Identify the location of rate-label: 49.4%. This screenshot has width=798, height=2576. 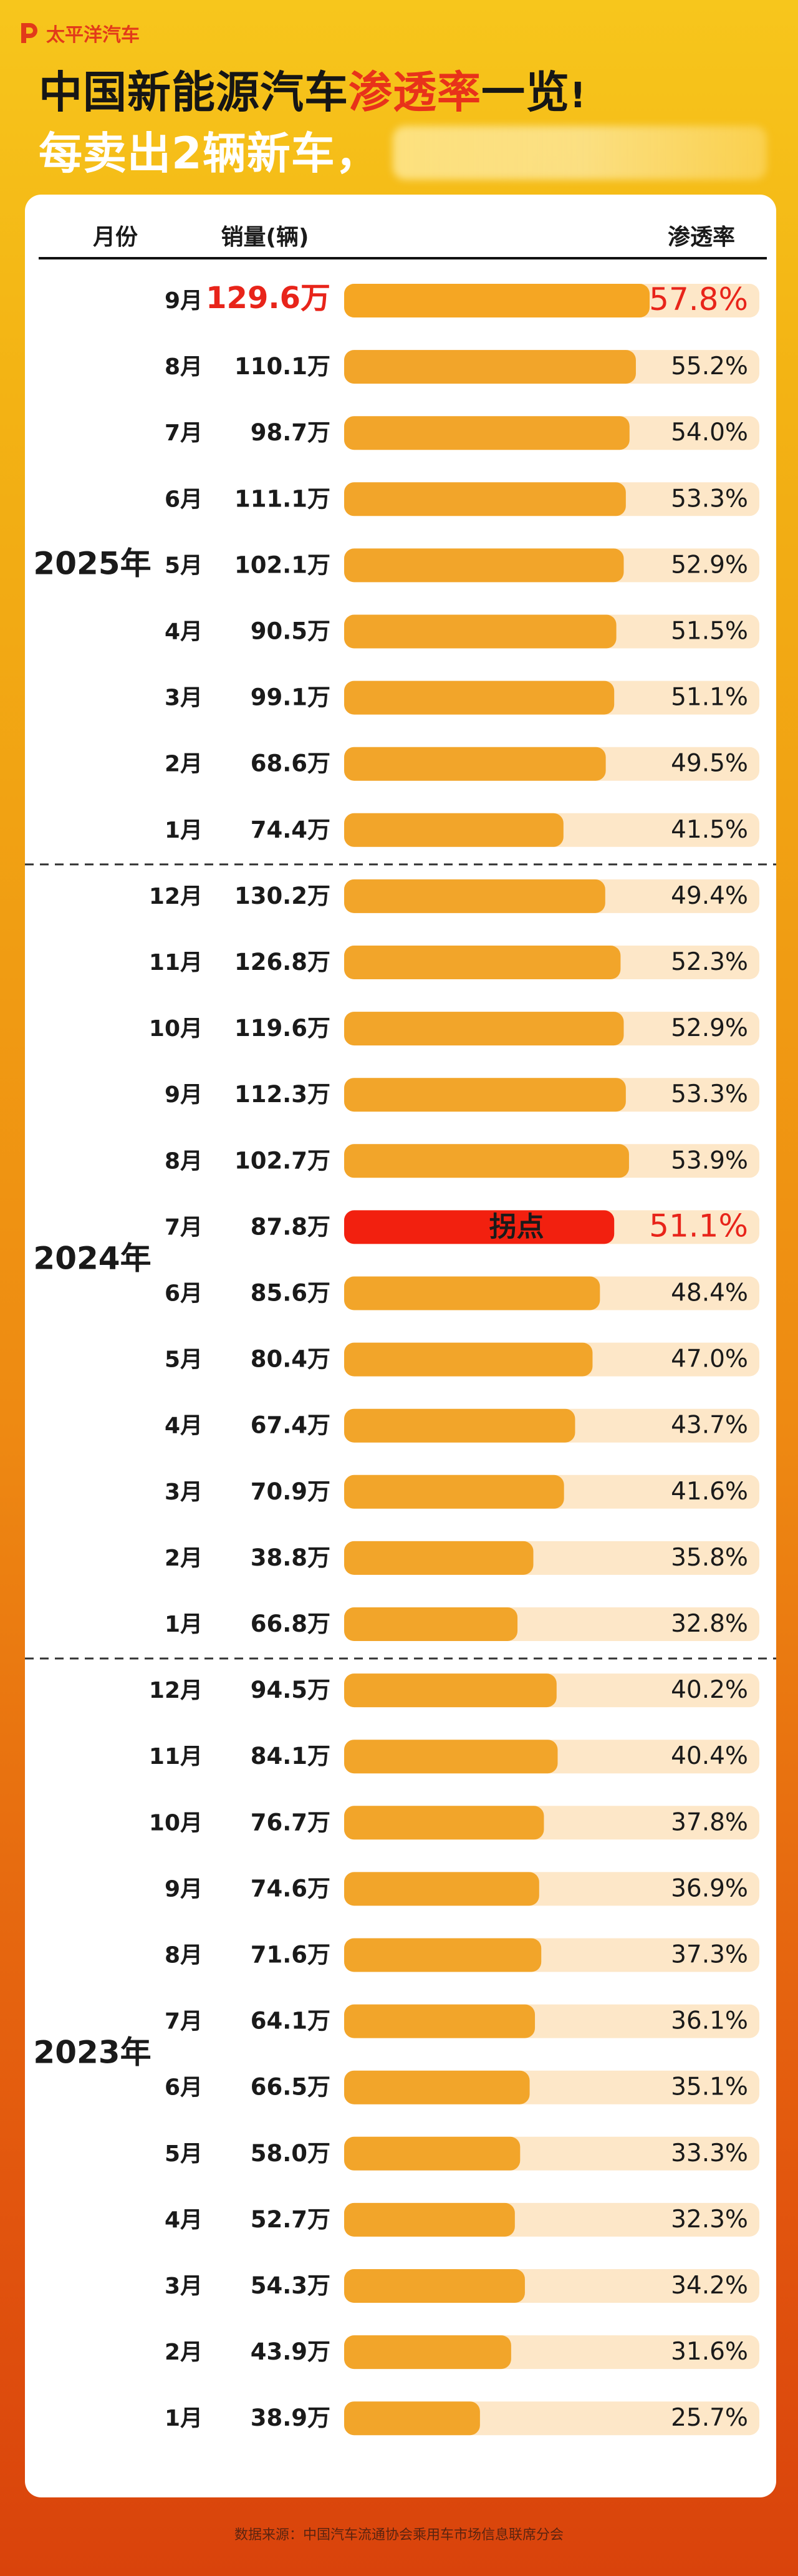
(709, 896).